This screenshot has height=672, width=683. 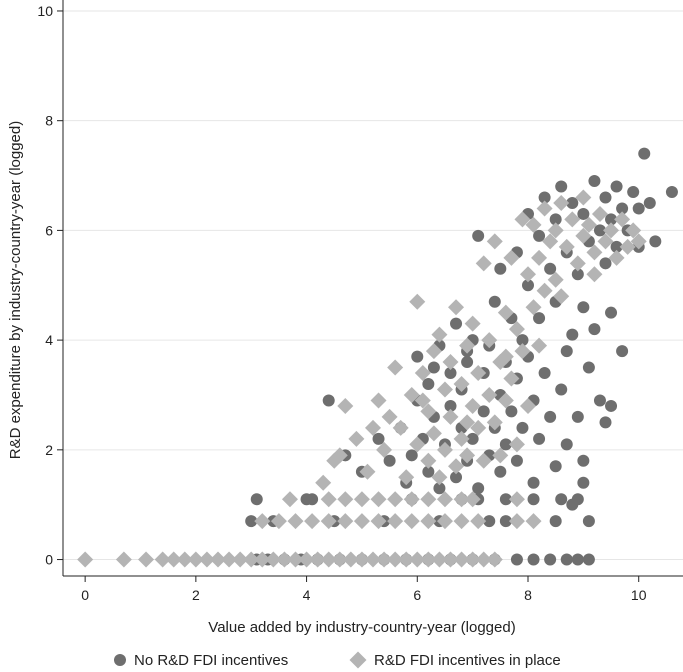 I want to click on y-tick-label-4: 4, so click(x=49, y=340).